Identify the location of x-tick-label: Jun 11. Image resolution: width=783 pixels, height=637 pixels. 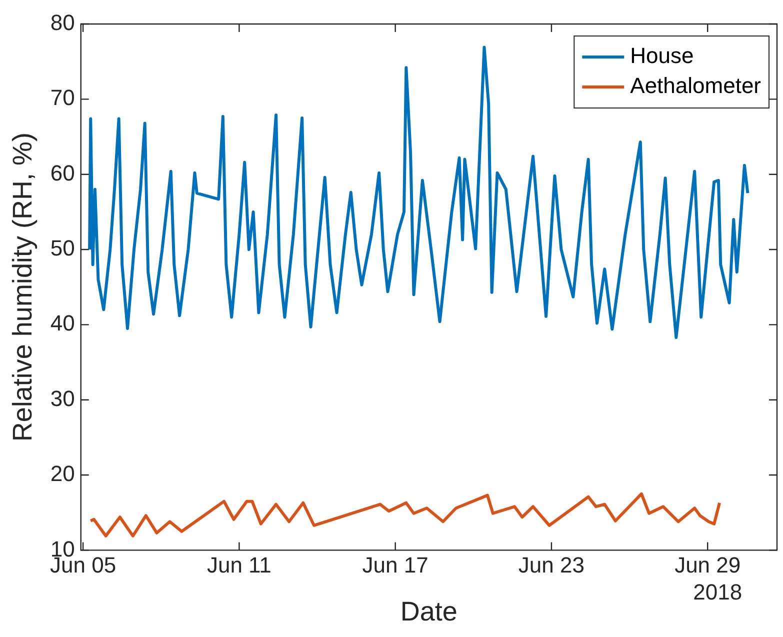
(239, 565).